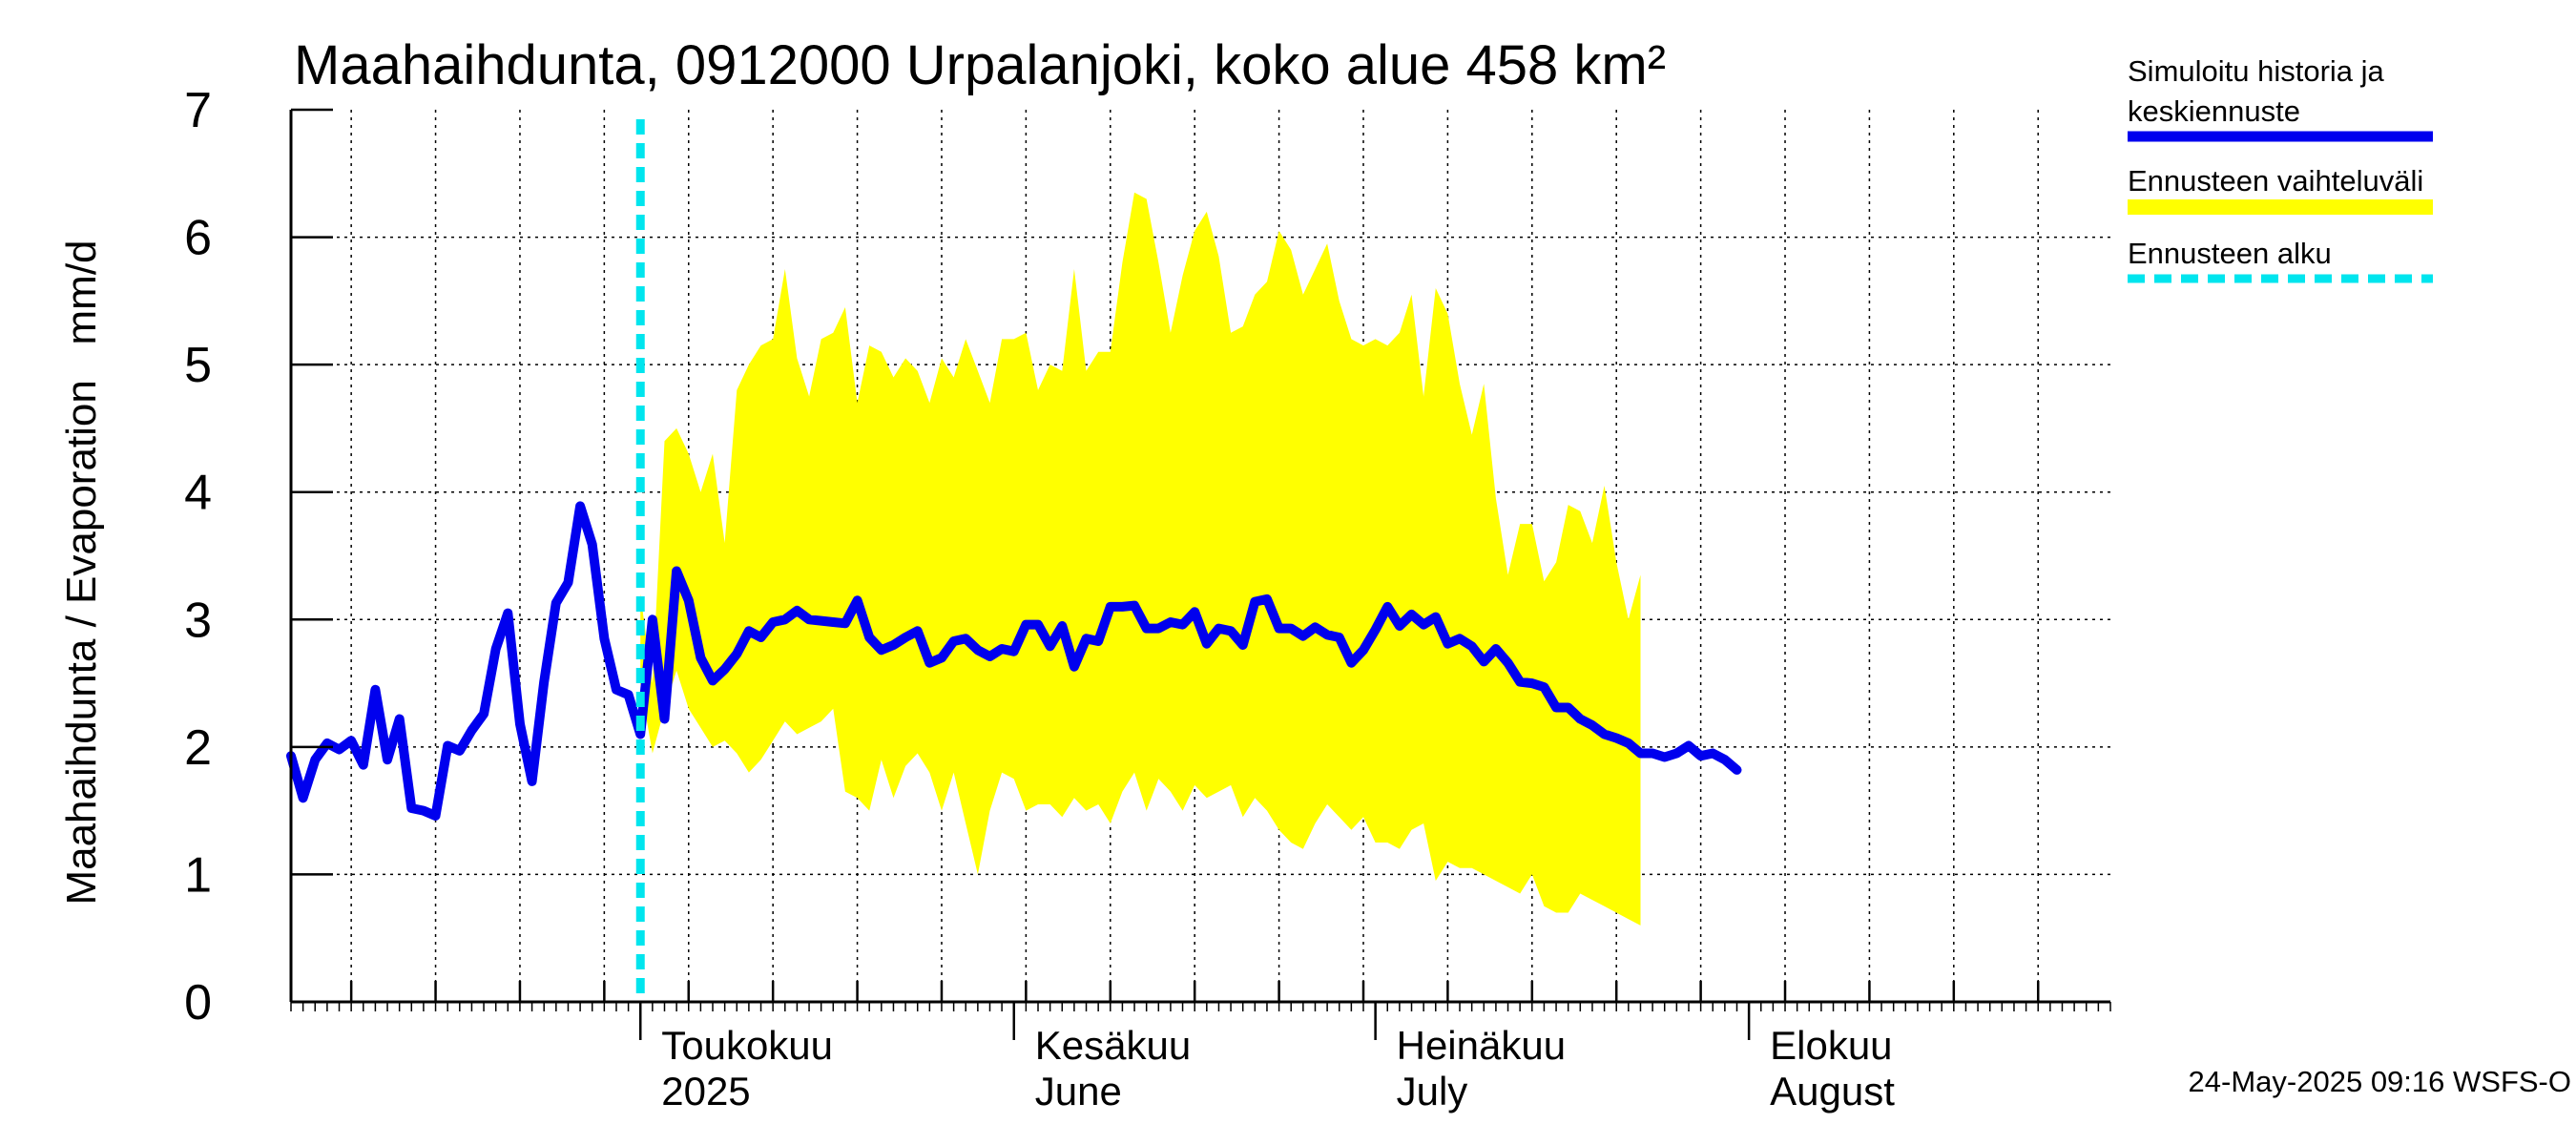 This screenshot has height=1145, width=2576. Describe the element at coordinates (2380, 1081) in the screenshot. I see `footer-timestamp: 24-May-2025 09:16 WSFS-O` at that location.